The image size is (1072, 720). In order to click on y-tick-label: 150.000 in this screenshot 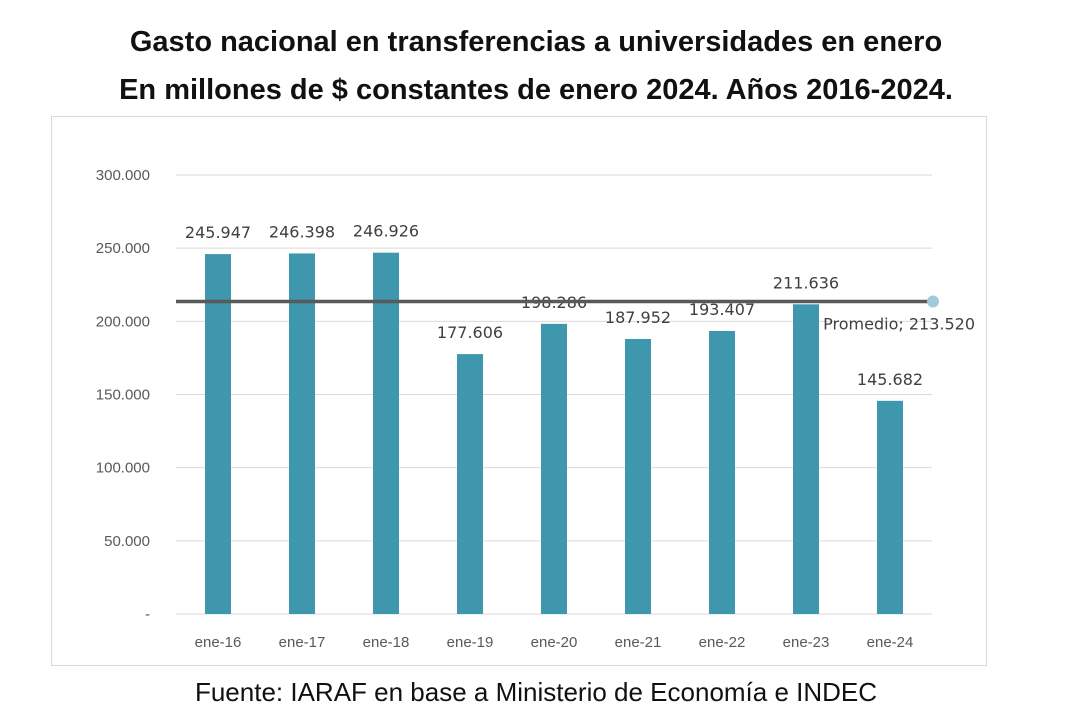, I will do `click(123, 395)`.